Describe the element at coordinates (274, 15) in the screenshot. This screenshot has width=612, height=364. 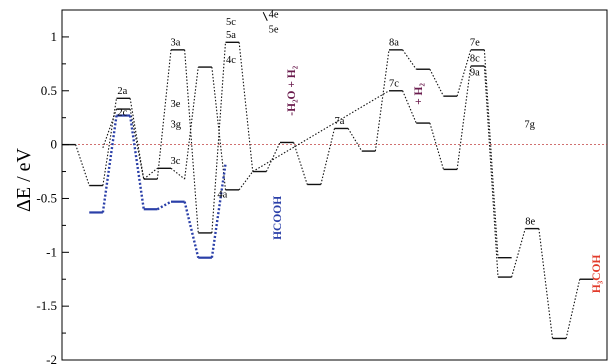
I see `state-label-4e: 4e` at that location.